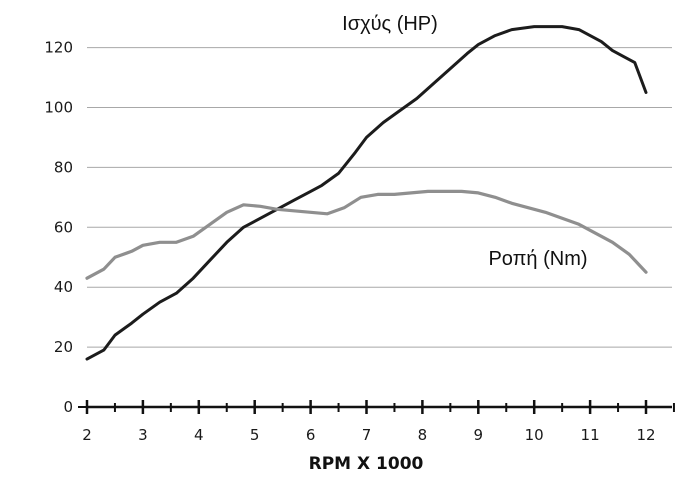 The width and height of the screenshot is (700, 484). What do you see at coordinates (63, 347) in the screenshot?
I see `y-tick-label: 20` at bounding box center [63, 347].